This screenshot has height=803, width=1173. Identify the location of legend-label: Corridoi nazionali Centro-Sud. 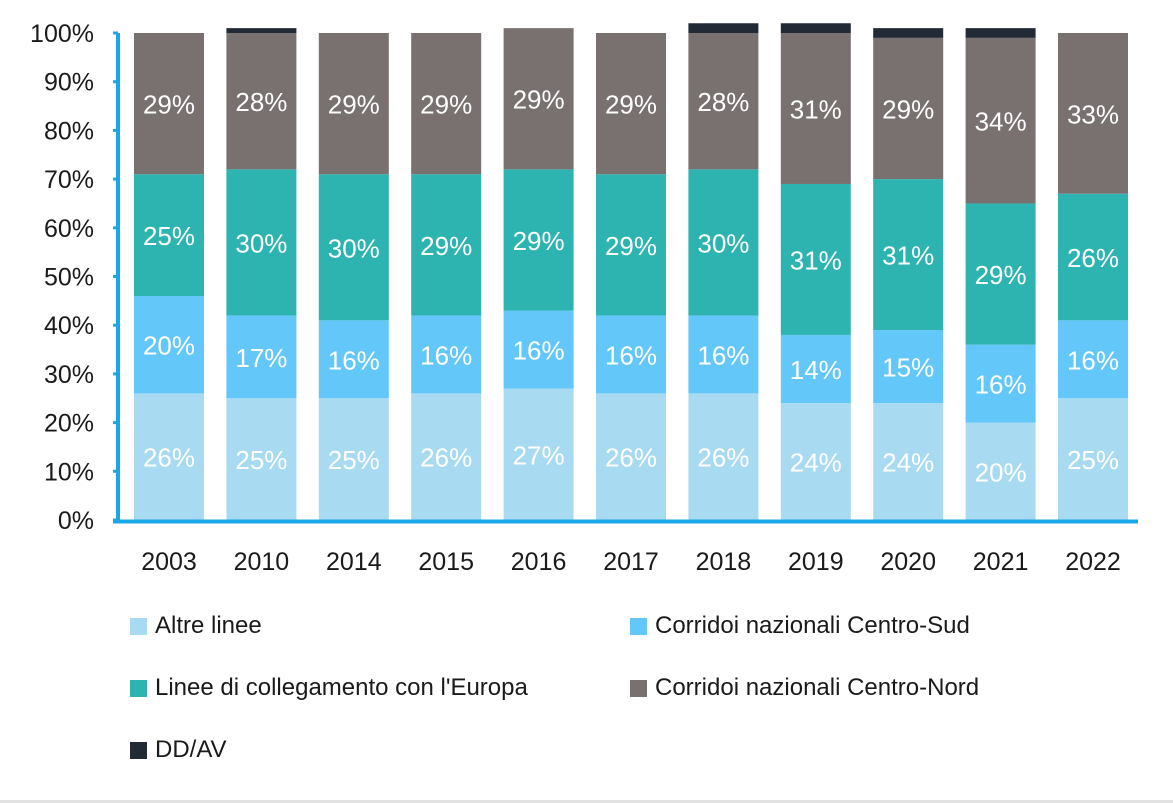
(812, 625).